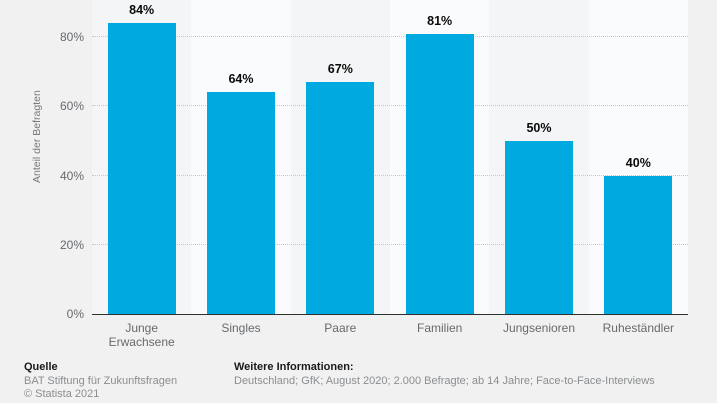 This screenshot has width=717, height=403. What do you see at coordinates (340, 69) in the screenshot?
I see `bar-value-label: 67%` at bounding box center [340, 69].